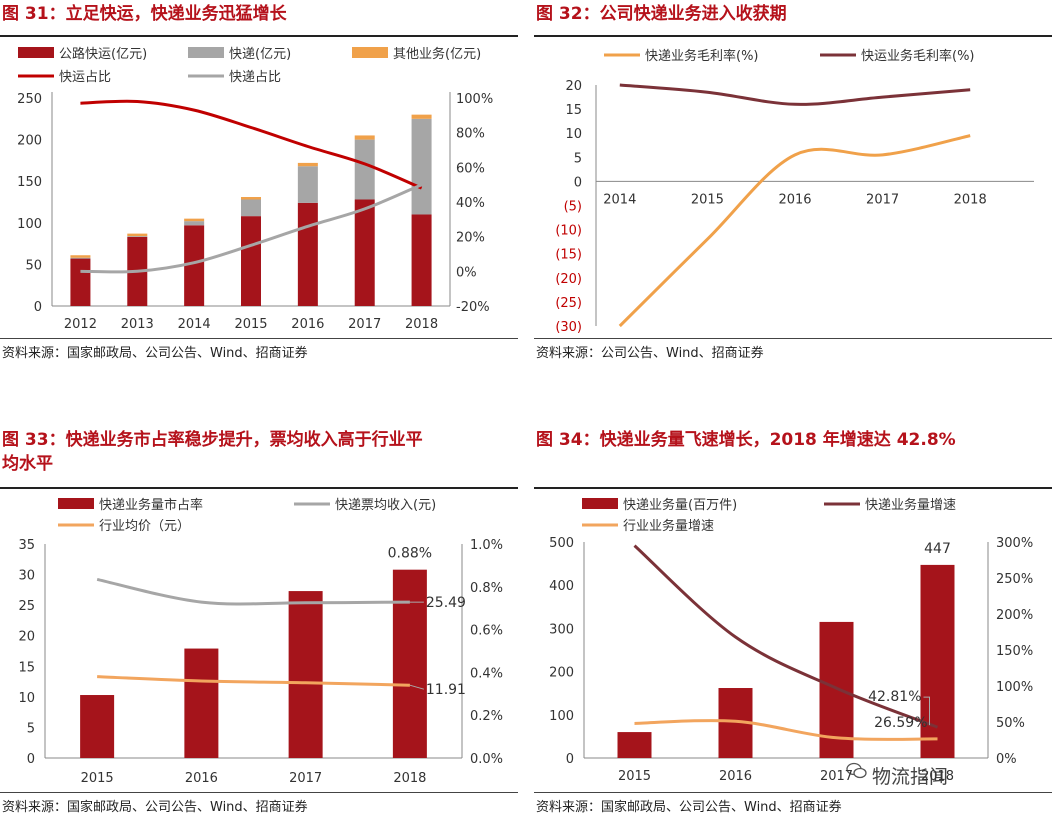  I want to click on chart-34-title: 图 34：快递业务量飞速增长，2018 年增速达 42.8%, so click(746, 440).